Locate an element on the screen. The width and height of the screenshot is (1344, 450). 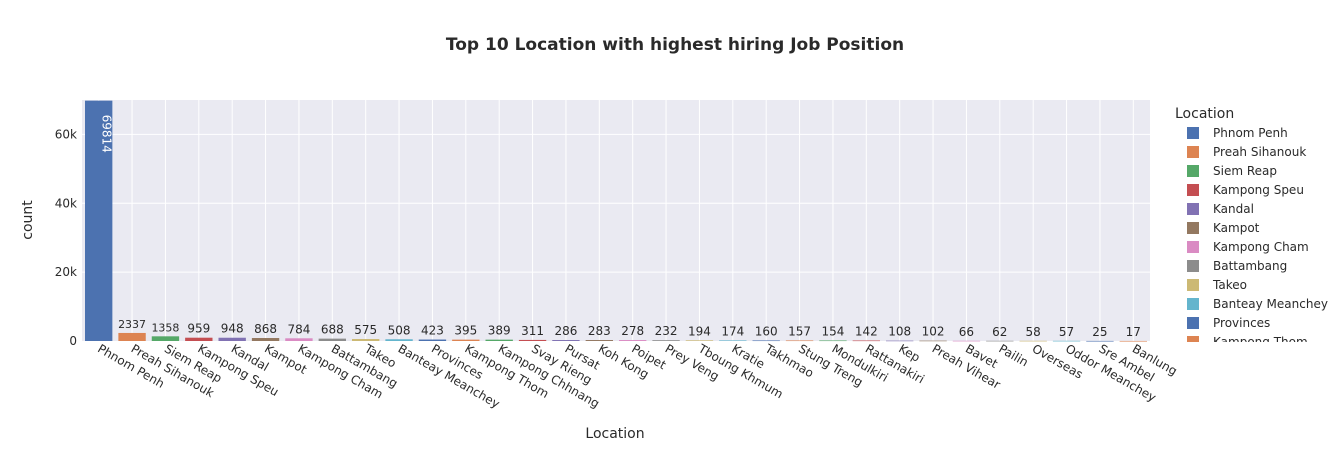
bar-value-label: 868 is located at coordinates (265, 329).